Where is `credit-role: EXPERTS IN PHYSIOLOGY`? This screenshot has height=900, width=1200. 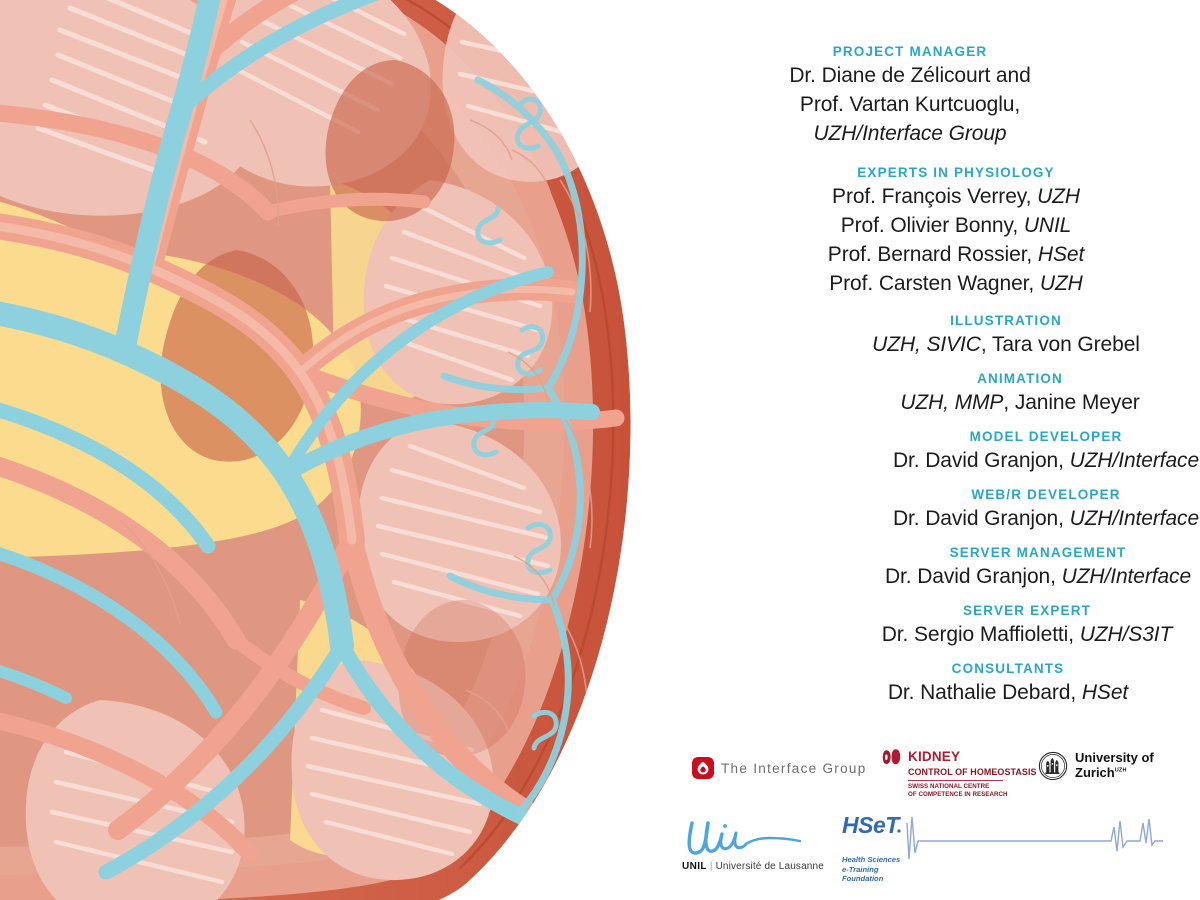
credit-role: EXPERTS IN PHYSIOLOGY is located at coordinates (956, 172).